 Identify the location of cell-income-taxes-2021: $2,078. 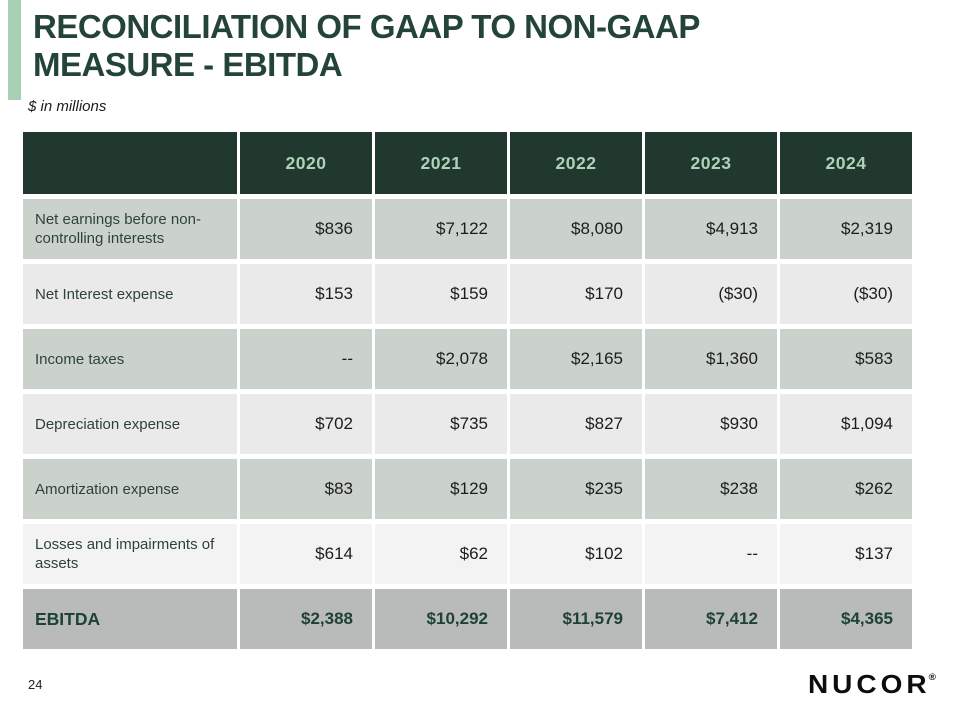
(441, 359).